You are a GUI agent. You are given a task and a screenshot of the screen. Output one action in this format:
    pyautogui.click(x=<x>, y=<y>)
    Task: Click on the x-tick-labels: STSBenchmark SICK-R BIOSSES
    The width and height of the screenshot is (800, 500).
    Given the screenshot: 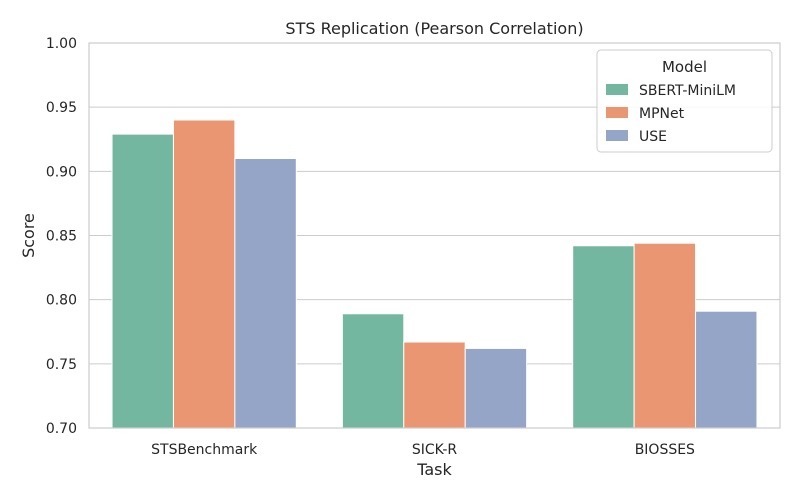 What is the action you would take?
    pyautogui.click(x=423, y=450)
    